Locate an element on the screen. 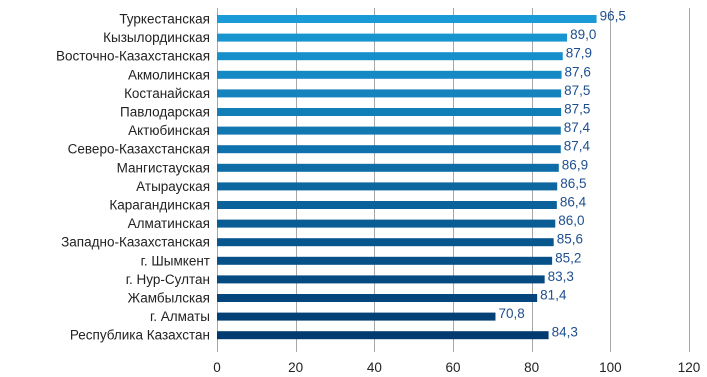  value-label: 87,9 is located at coordinates (579, 53).